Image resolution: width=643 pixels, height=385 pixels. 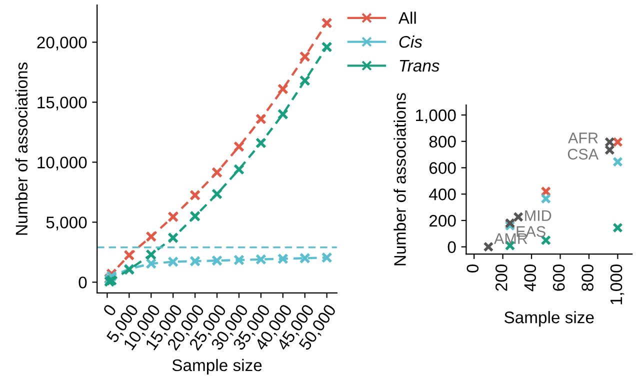 What do you see at coordinates (558, 277) in the screenshot?
I see `x-tick-label: 600` at bounding box center [558, 277].